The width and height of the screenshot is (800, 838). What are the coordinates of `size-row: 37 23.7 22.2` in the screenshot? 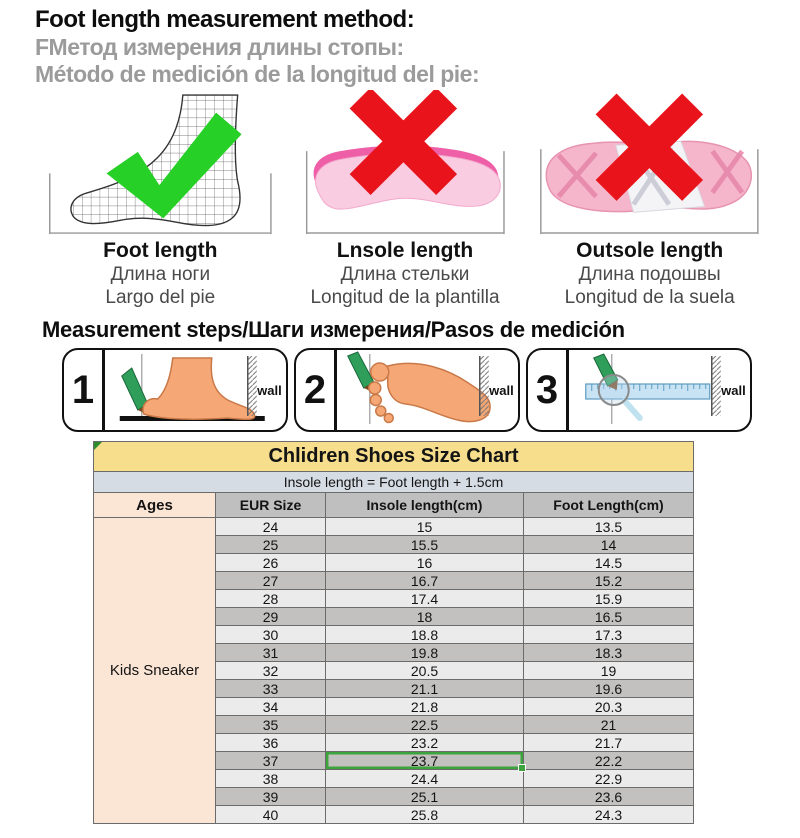 It's located at (394, 762).